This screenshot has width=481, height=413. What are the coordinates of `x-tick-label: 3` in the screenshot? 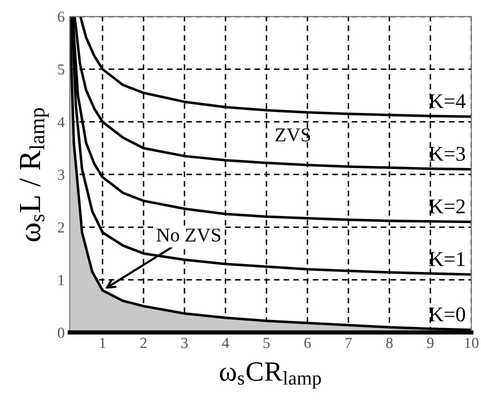 It's located at (184, 343).